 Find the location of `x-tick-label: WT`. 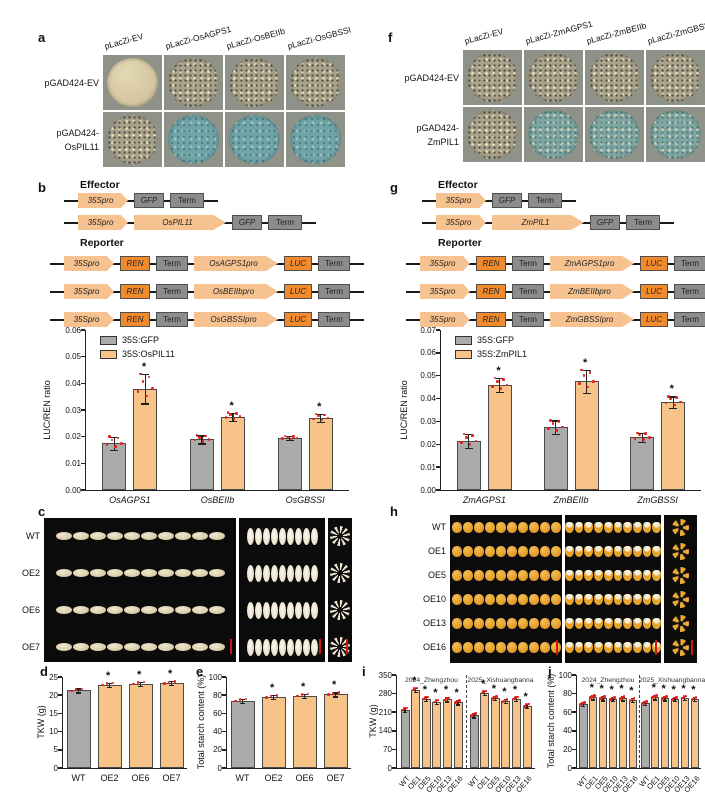

x-tick-label: WT is located at coordinates (242, 778).